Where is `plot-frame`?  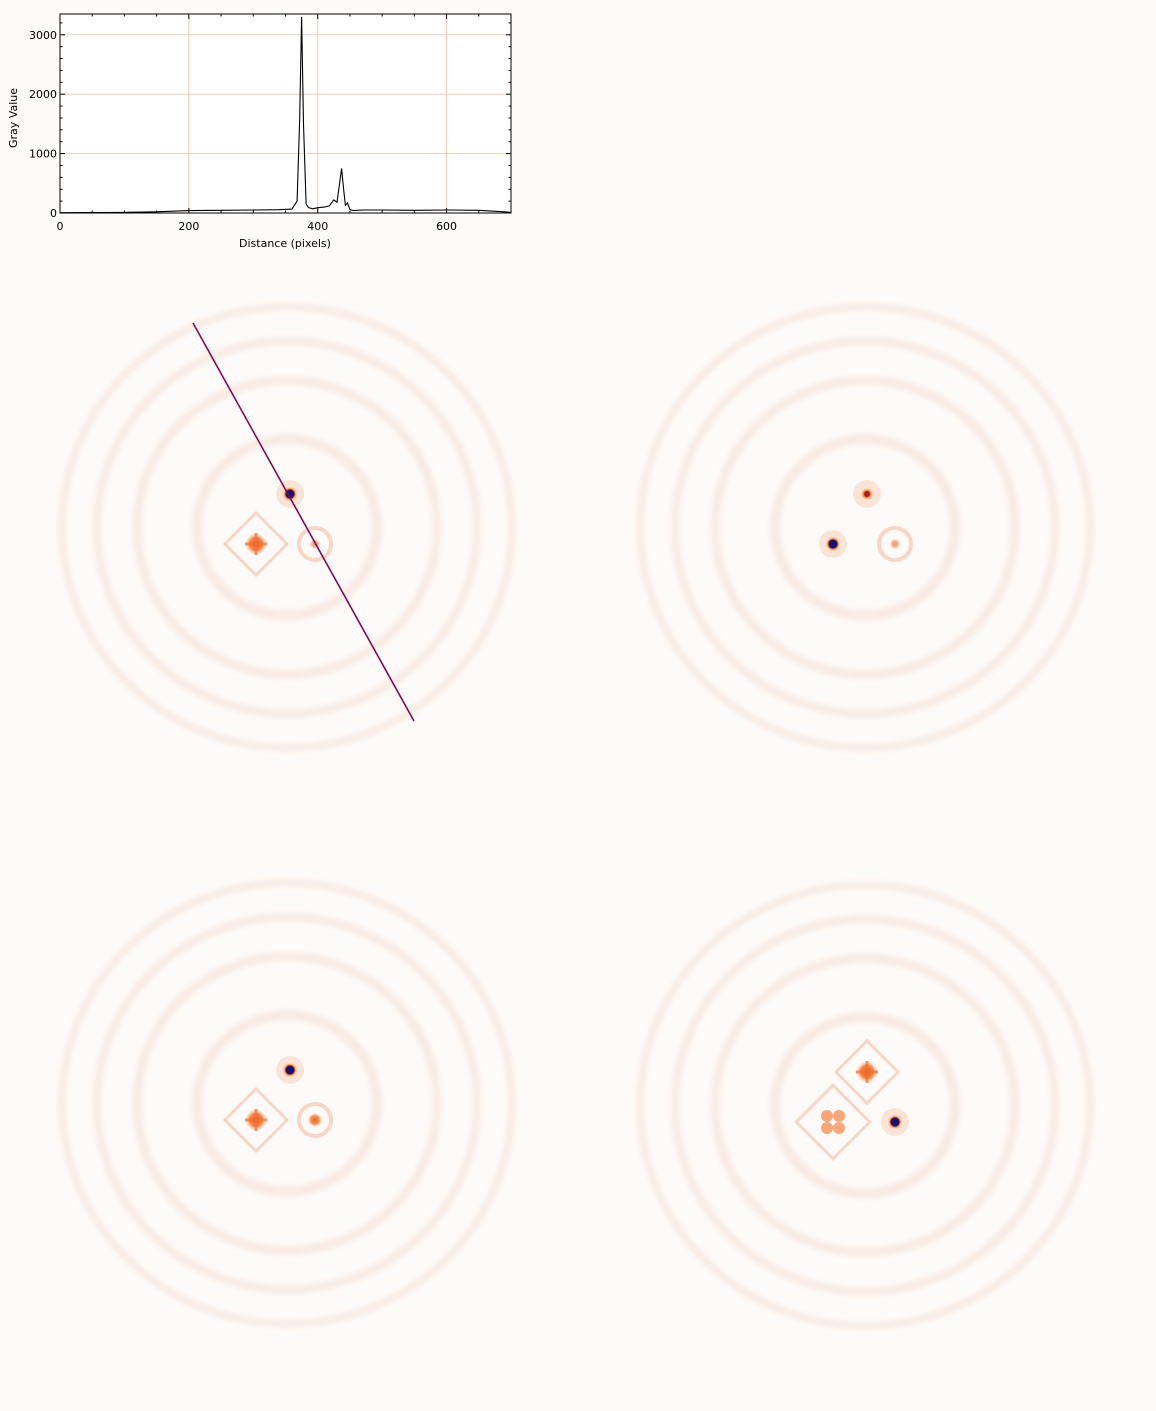 plot-frame is located at coordinates (285, 113).